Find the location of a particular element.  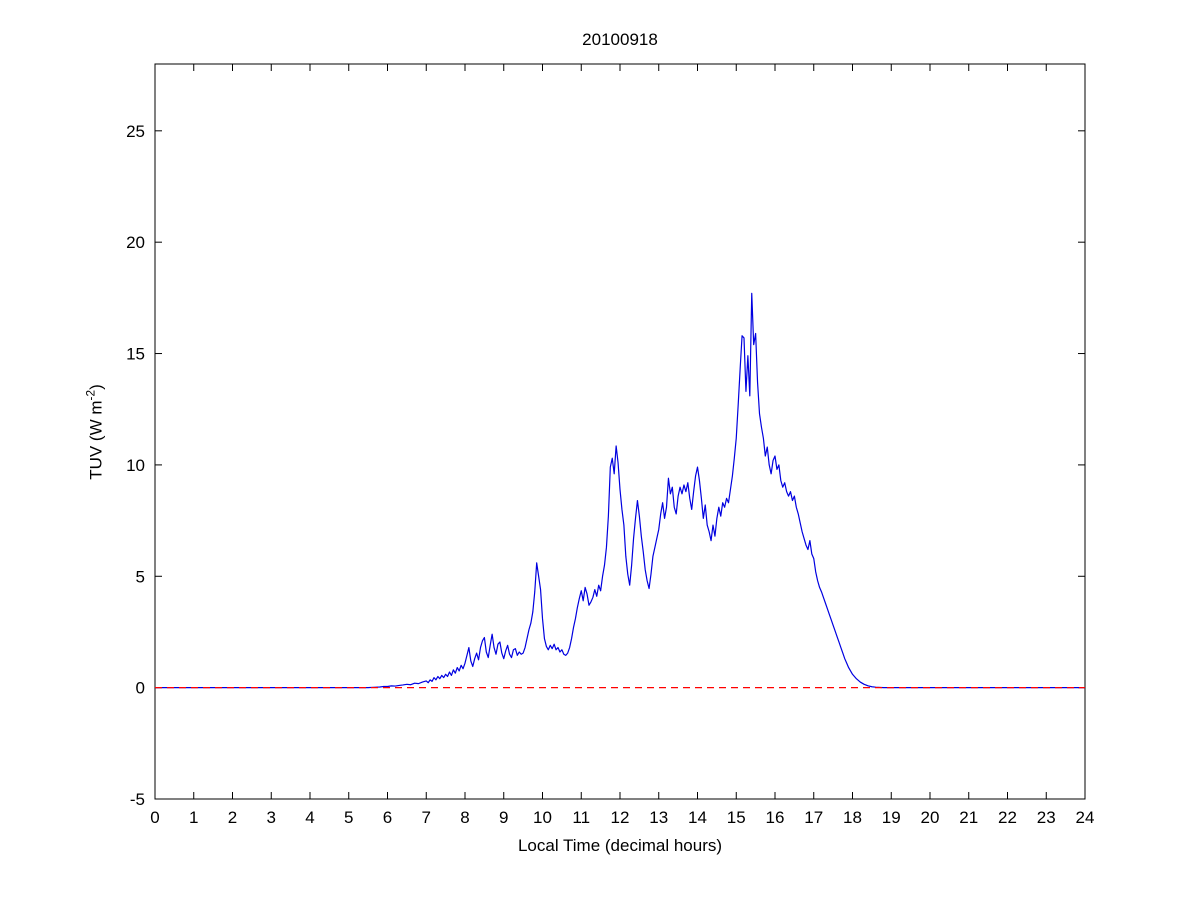

x-tick-label: 16 is located at coordinates (775, 817).